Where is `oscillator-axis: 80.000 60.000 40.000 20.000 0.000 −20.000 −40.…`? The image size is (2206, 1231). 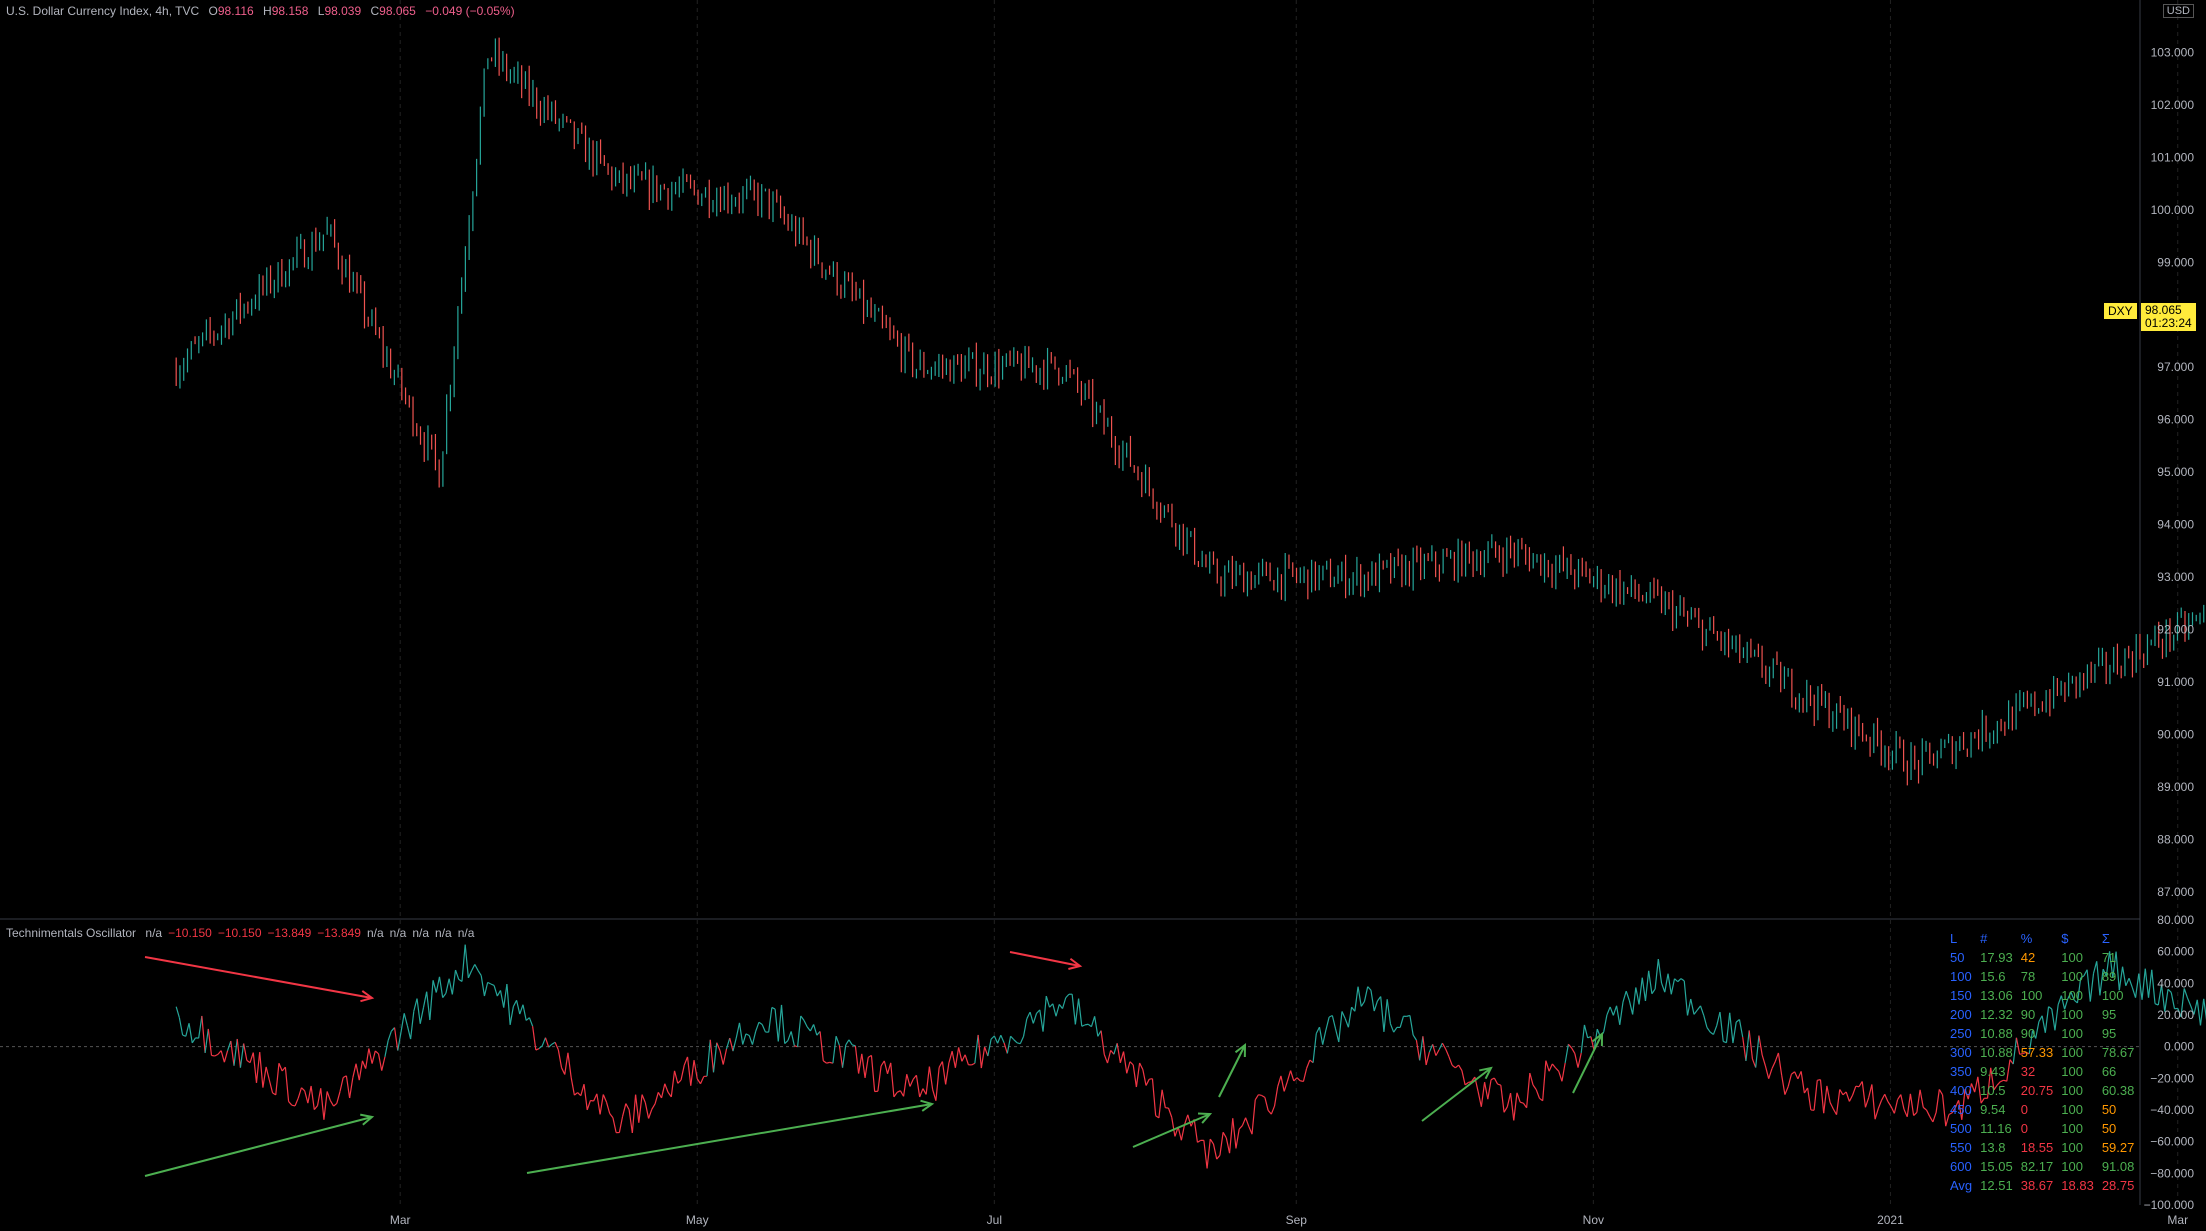
oscillator-axis: 80.000 60.000 40.000 20.000 0.000 −20.000 −40.… is located at coordinates (2169, 1062).